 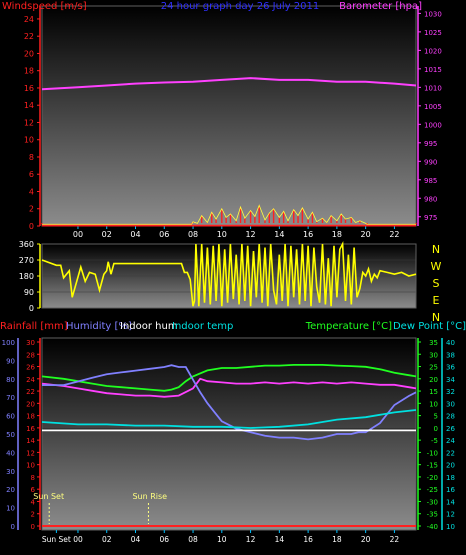 I want to click on wind-tick-label: 2, so click(x=31, y=209).